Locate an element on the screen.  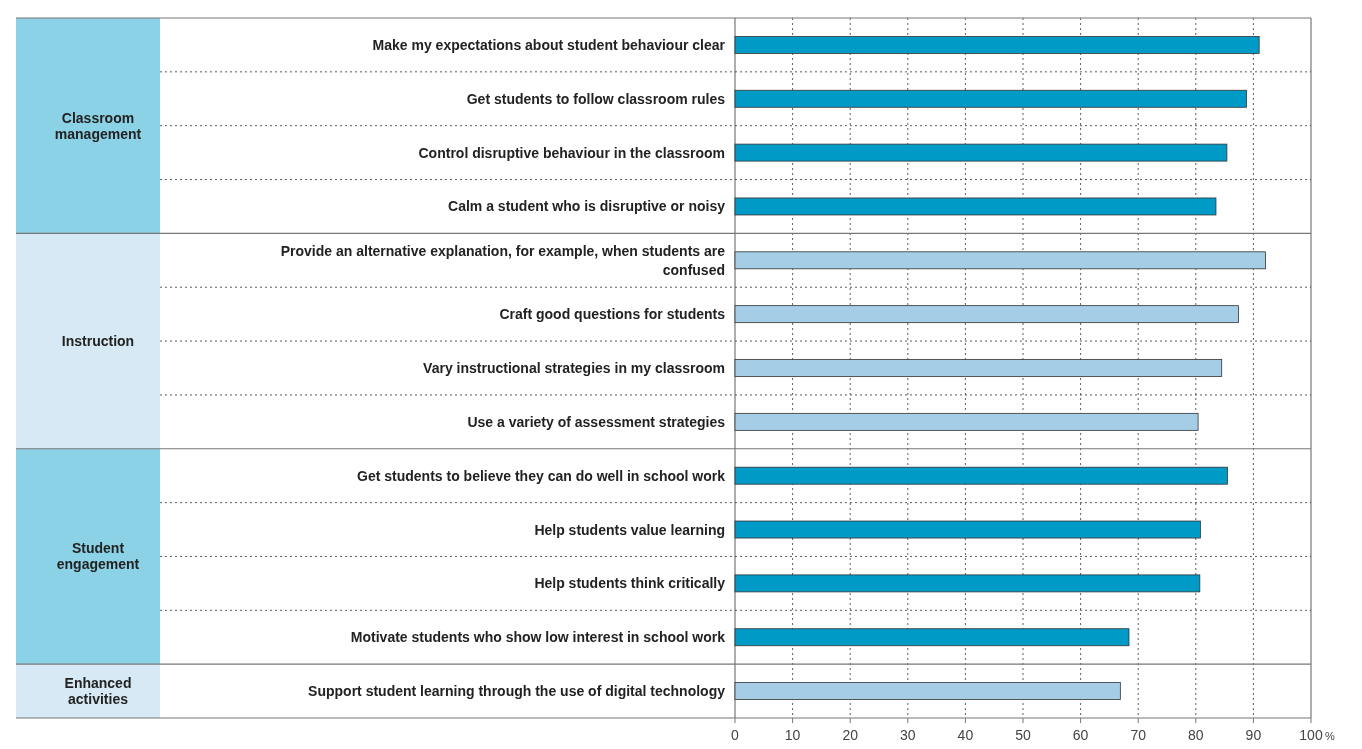
text: Classroom management is located at coordinates (98, 125).